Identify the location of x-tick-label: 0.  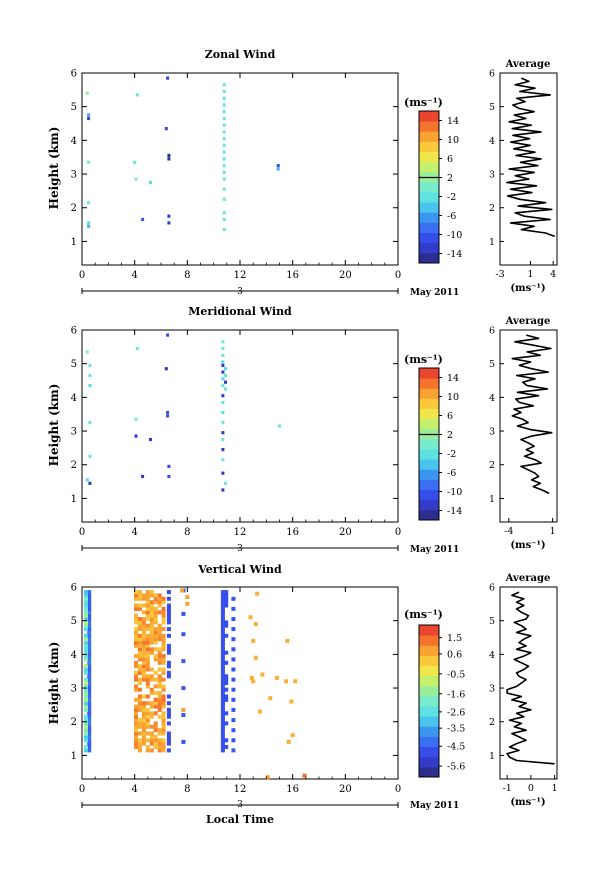
(398, 275).